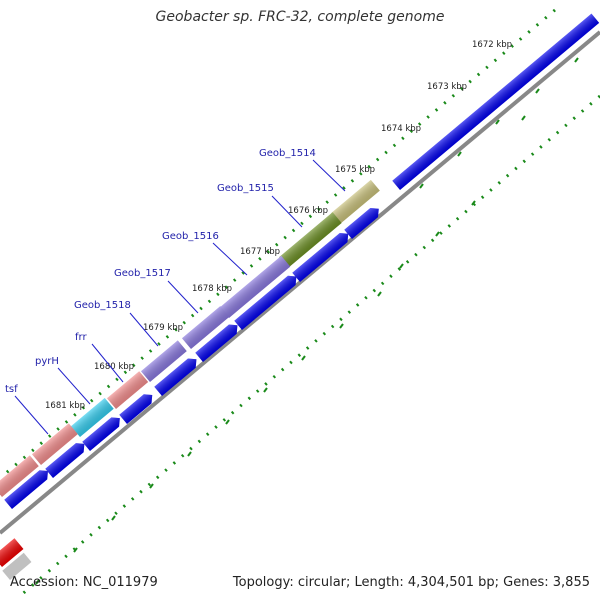 The width and height of the screenshot is (600, 600). Describe the element at coordinates (212, 289) in the screenshot. I see `kbp-tick-label: 1678 kbp` at that location.